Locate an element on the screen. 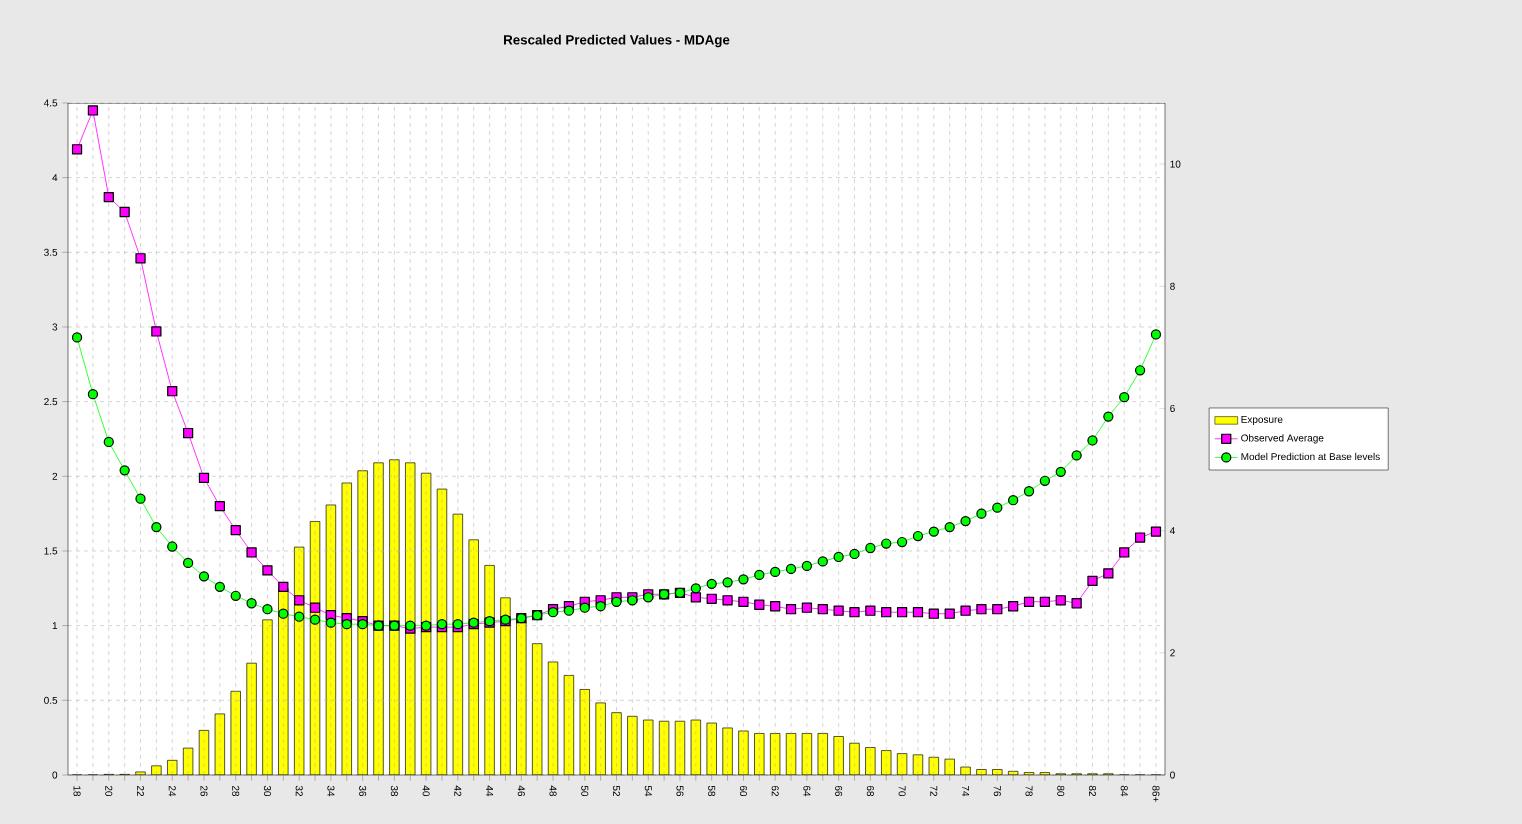 This screenshot has width=1522, height=824. y2-tick-label: 0 is located at coordinates (1172, 775).